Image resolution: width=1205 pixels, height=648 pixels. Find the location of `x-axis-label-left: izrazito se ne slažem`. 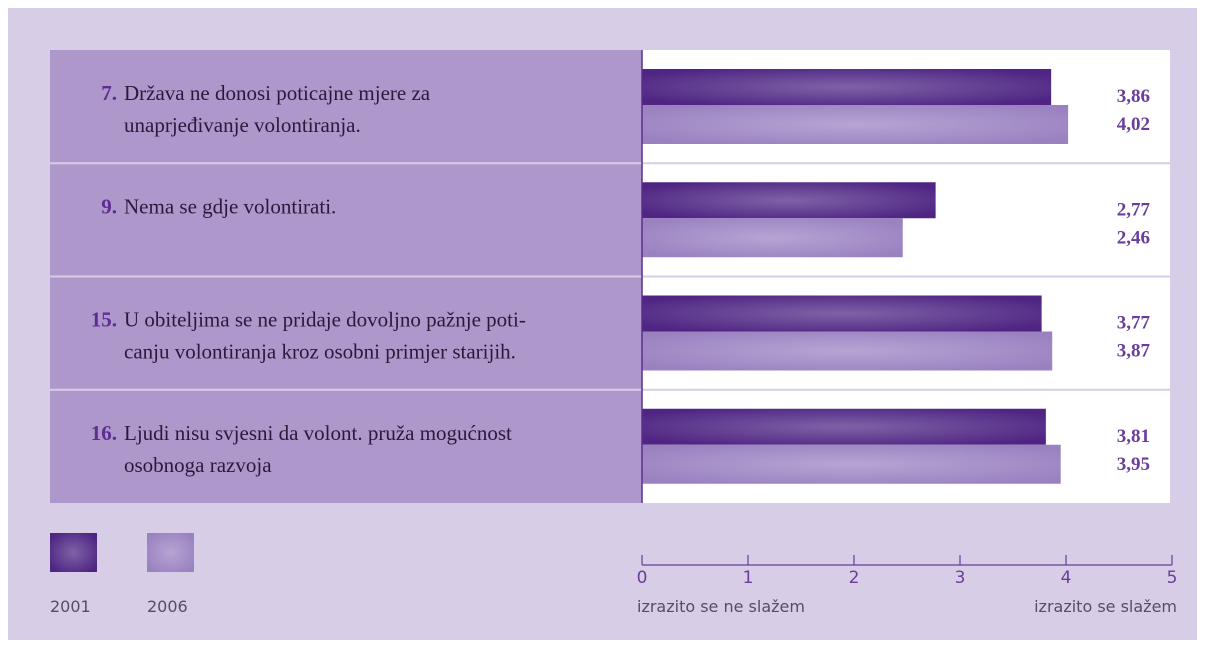

x-axis-label-left: izrazito se ne slažem is located at coordinates (721, 606).